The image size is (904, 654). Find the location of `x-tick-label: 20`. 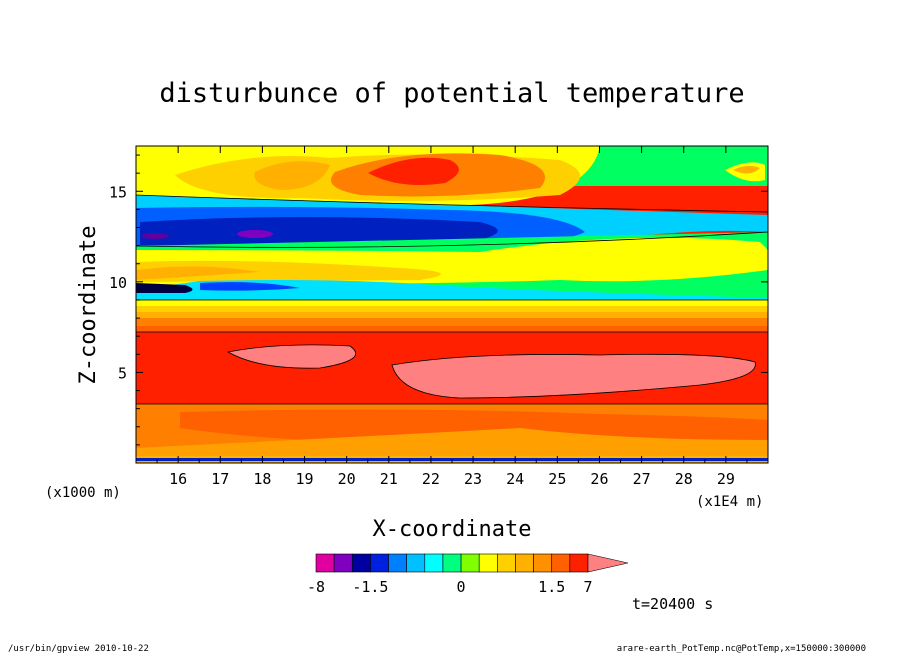

x-tick-label: 20 is located at coordinates (347, 479).